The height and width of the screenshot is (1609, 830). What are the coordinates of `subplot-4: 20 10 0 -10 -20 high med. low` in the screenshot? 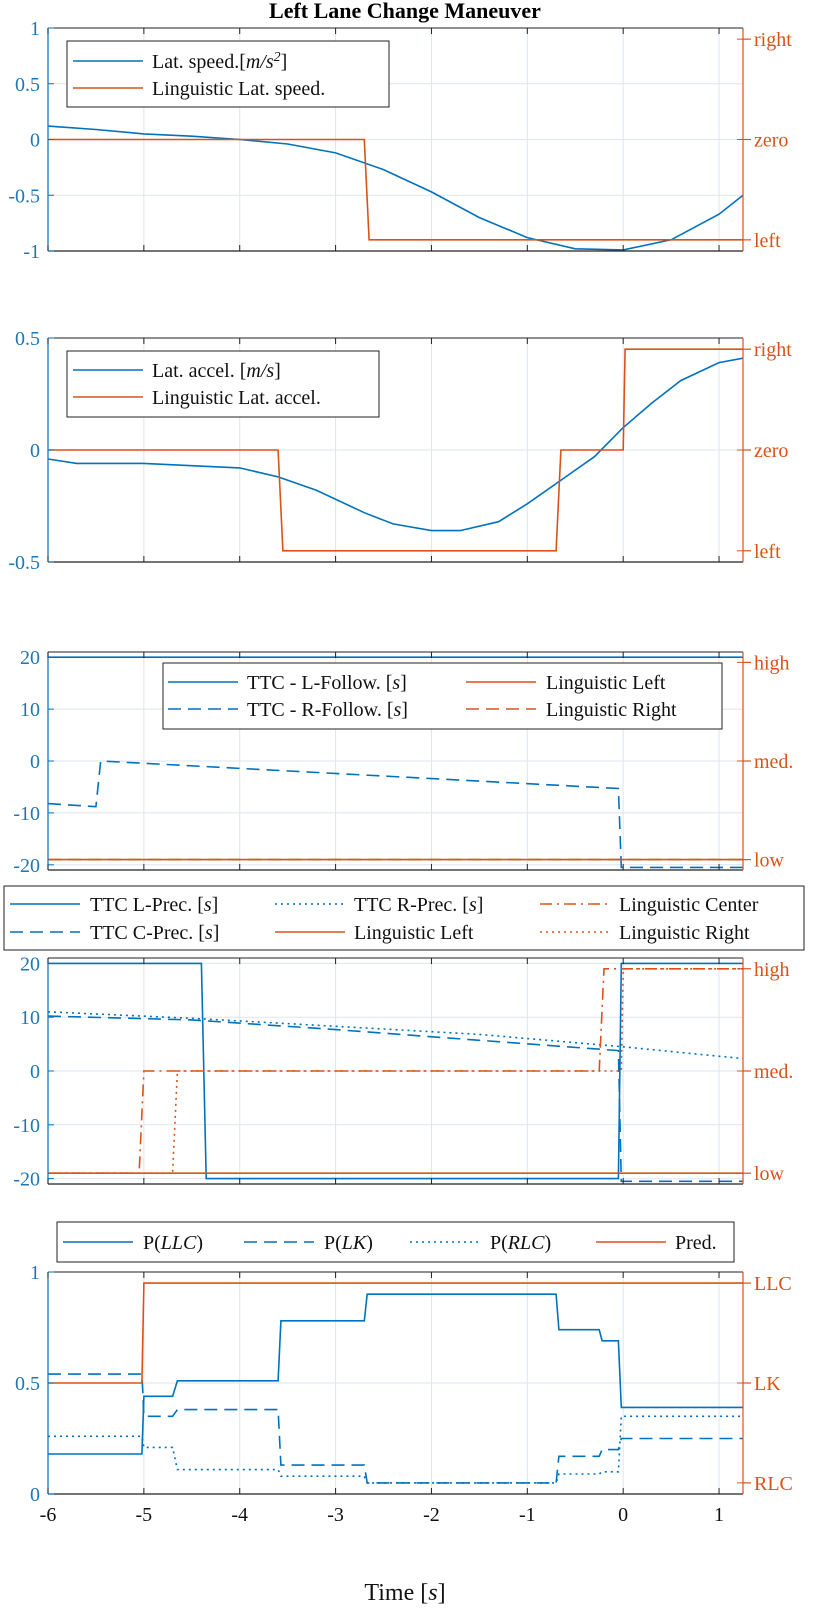 It's located at (403, 1071).